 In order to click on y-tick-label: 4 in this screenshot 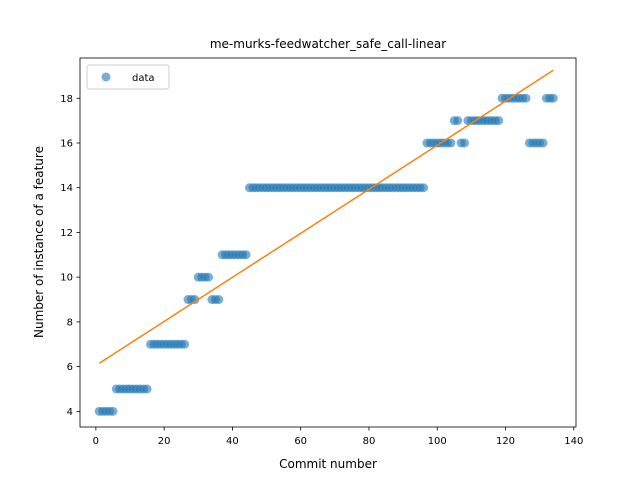, I will do `click(70, 412)`.